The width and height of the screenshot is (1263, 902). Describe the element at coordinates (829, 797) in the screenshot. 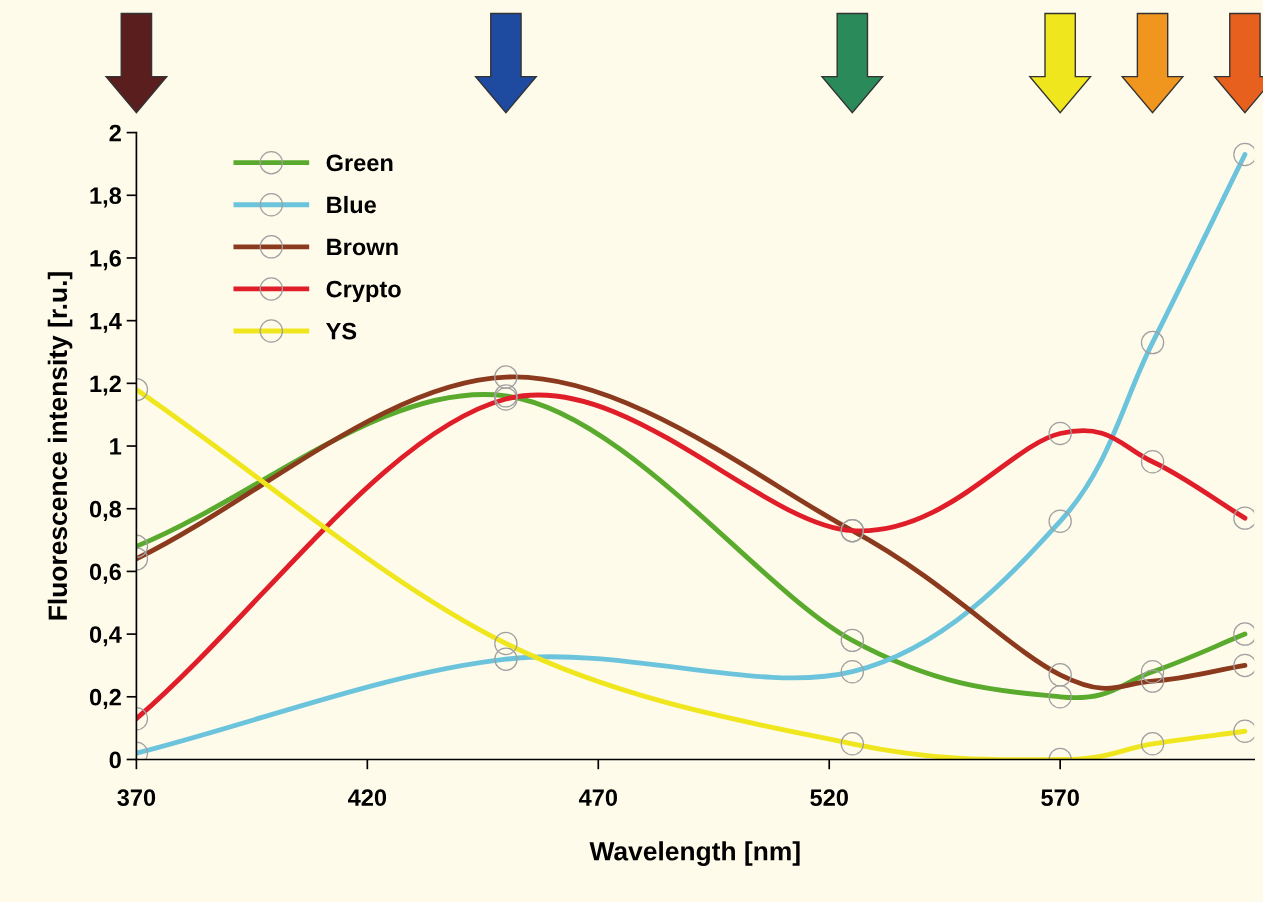

I see `x-tick-label: 520` at that location.